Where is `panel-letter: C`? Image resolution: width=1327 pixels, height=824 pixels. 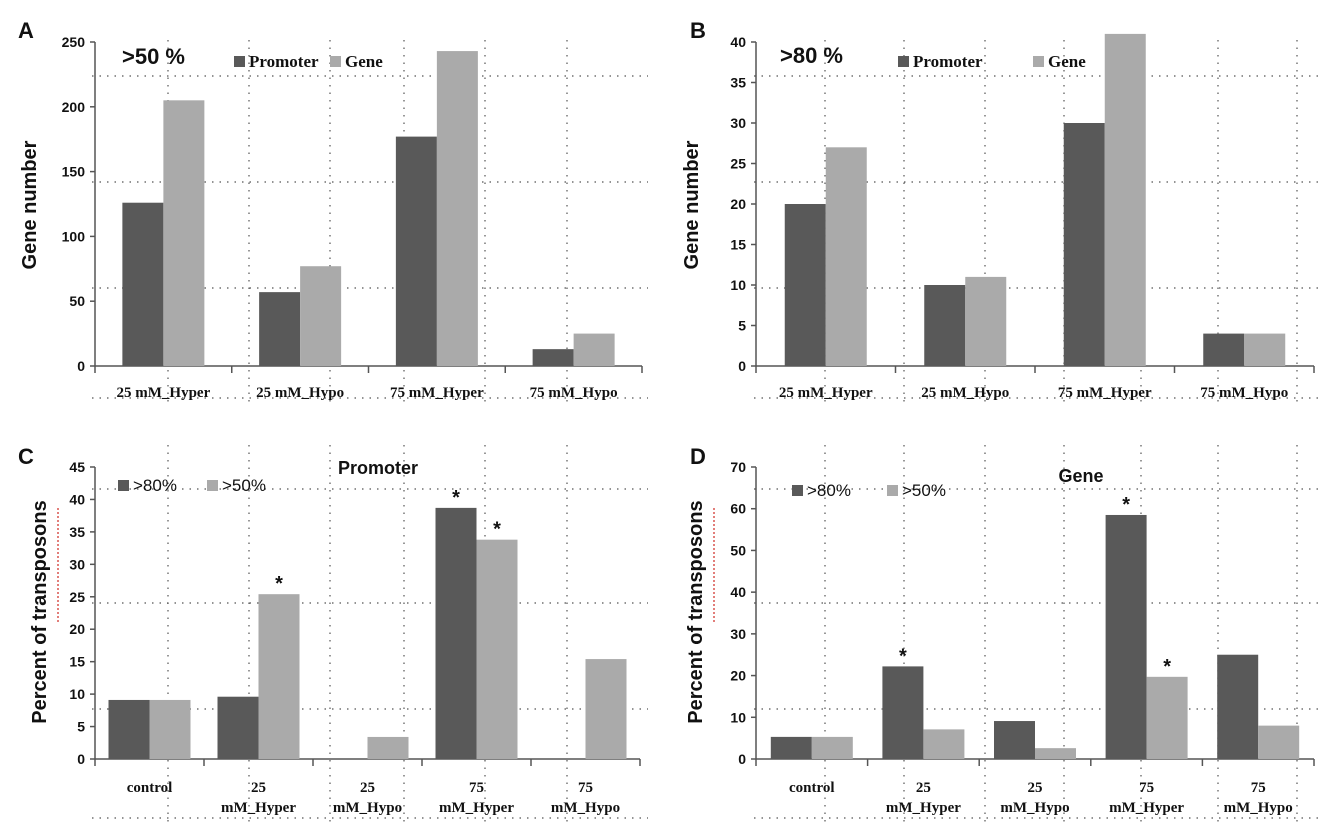
panel-letter: C is located at coordinates (26, 456).